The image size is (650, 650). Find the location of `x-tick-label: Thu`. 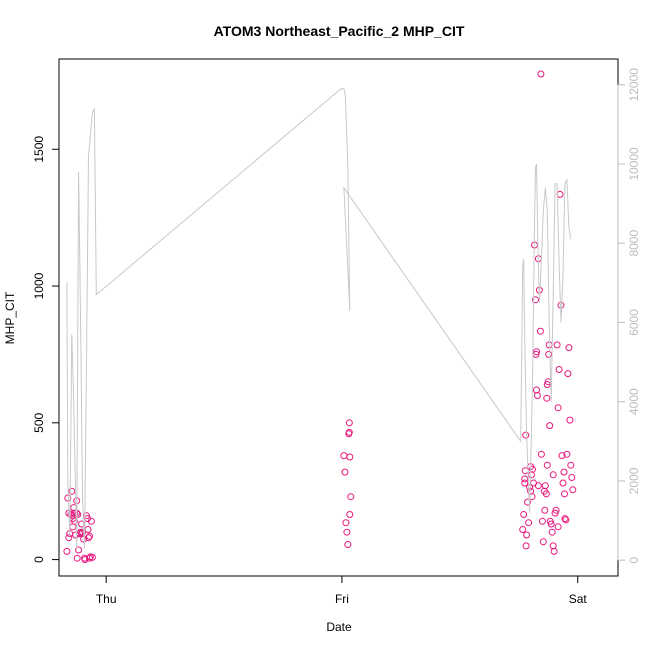

x-tick-label: Thu is located at coordinates (106, 599).